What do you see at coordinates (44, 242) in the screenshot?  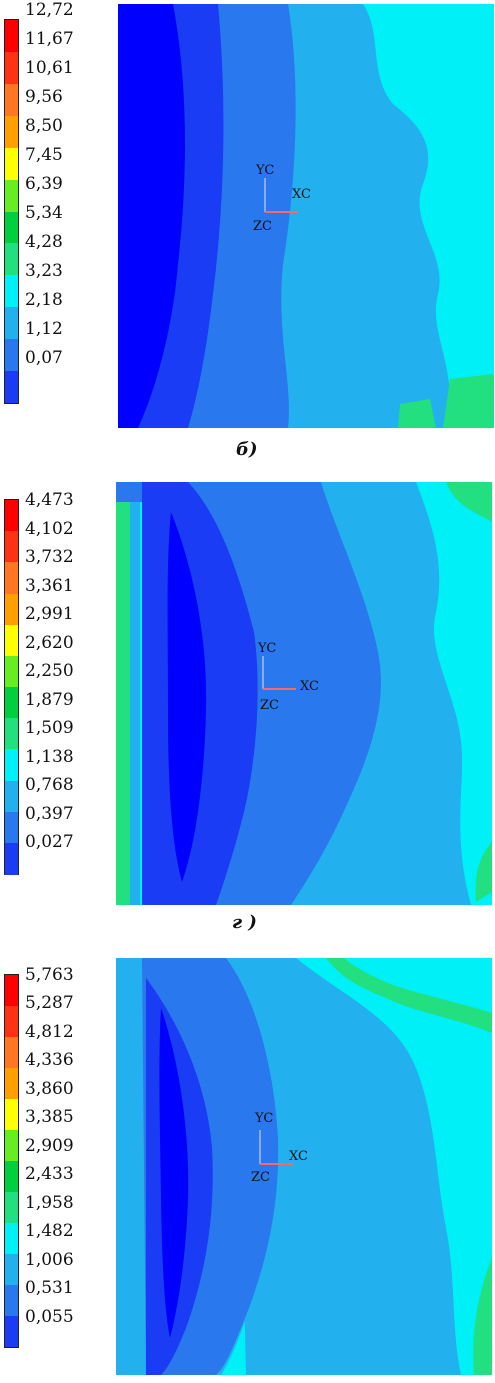 I see `legend-label: 4,28` at bounding box center [44, 242].